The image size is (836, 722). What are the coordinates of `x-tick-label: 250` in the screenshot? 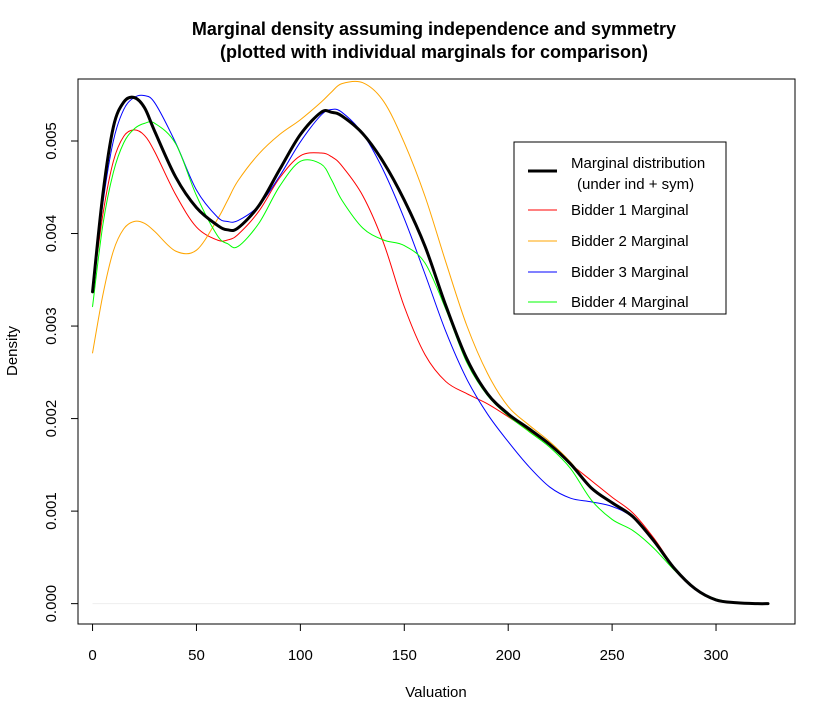 It's located at (612, 655).